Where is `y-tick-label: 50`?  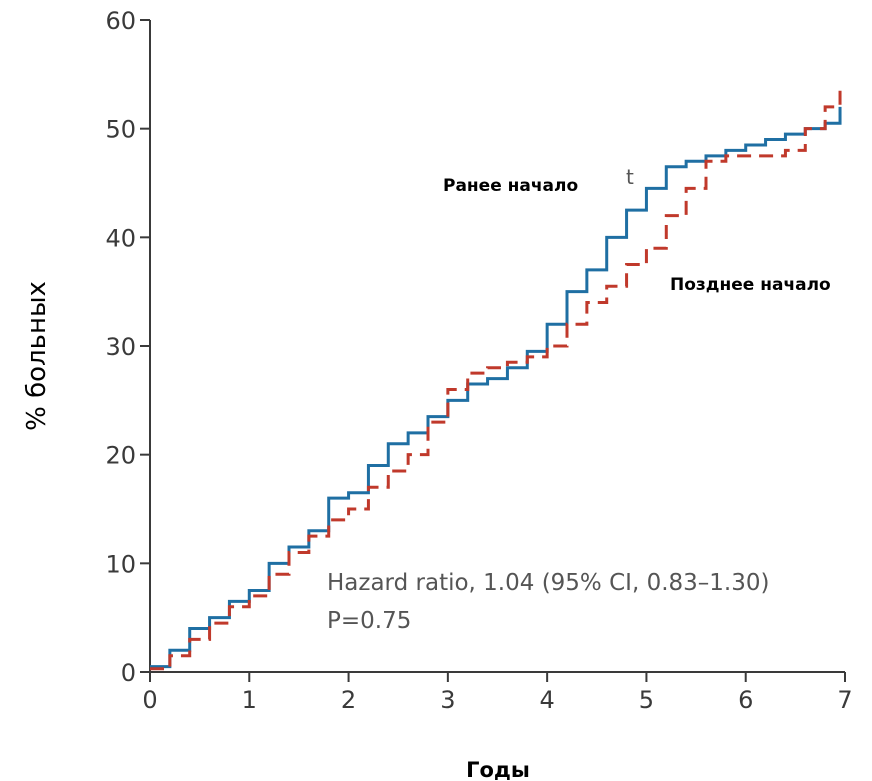
y-tick-label: 50 is located at coordinates (120, 130).